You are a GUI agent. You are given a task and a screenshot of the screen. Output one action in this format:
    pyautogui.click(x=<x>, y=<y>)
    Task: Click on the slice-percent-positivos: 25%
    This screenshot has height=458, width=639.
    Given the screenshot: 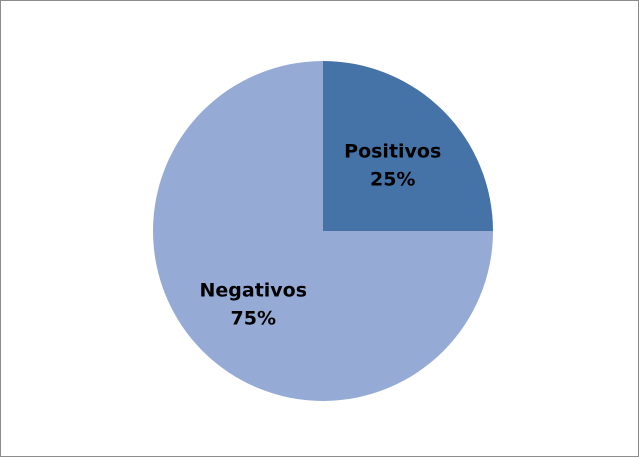 What is the action you would take?
    pyautogui.click(x=392, y=179)
    